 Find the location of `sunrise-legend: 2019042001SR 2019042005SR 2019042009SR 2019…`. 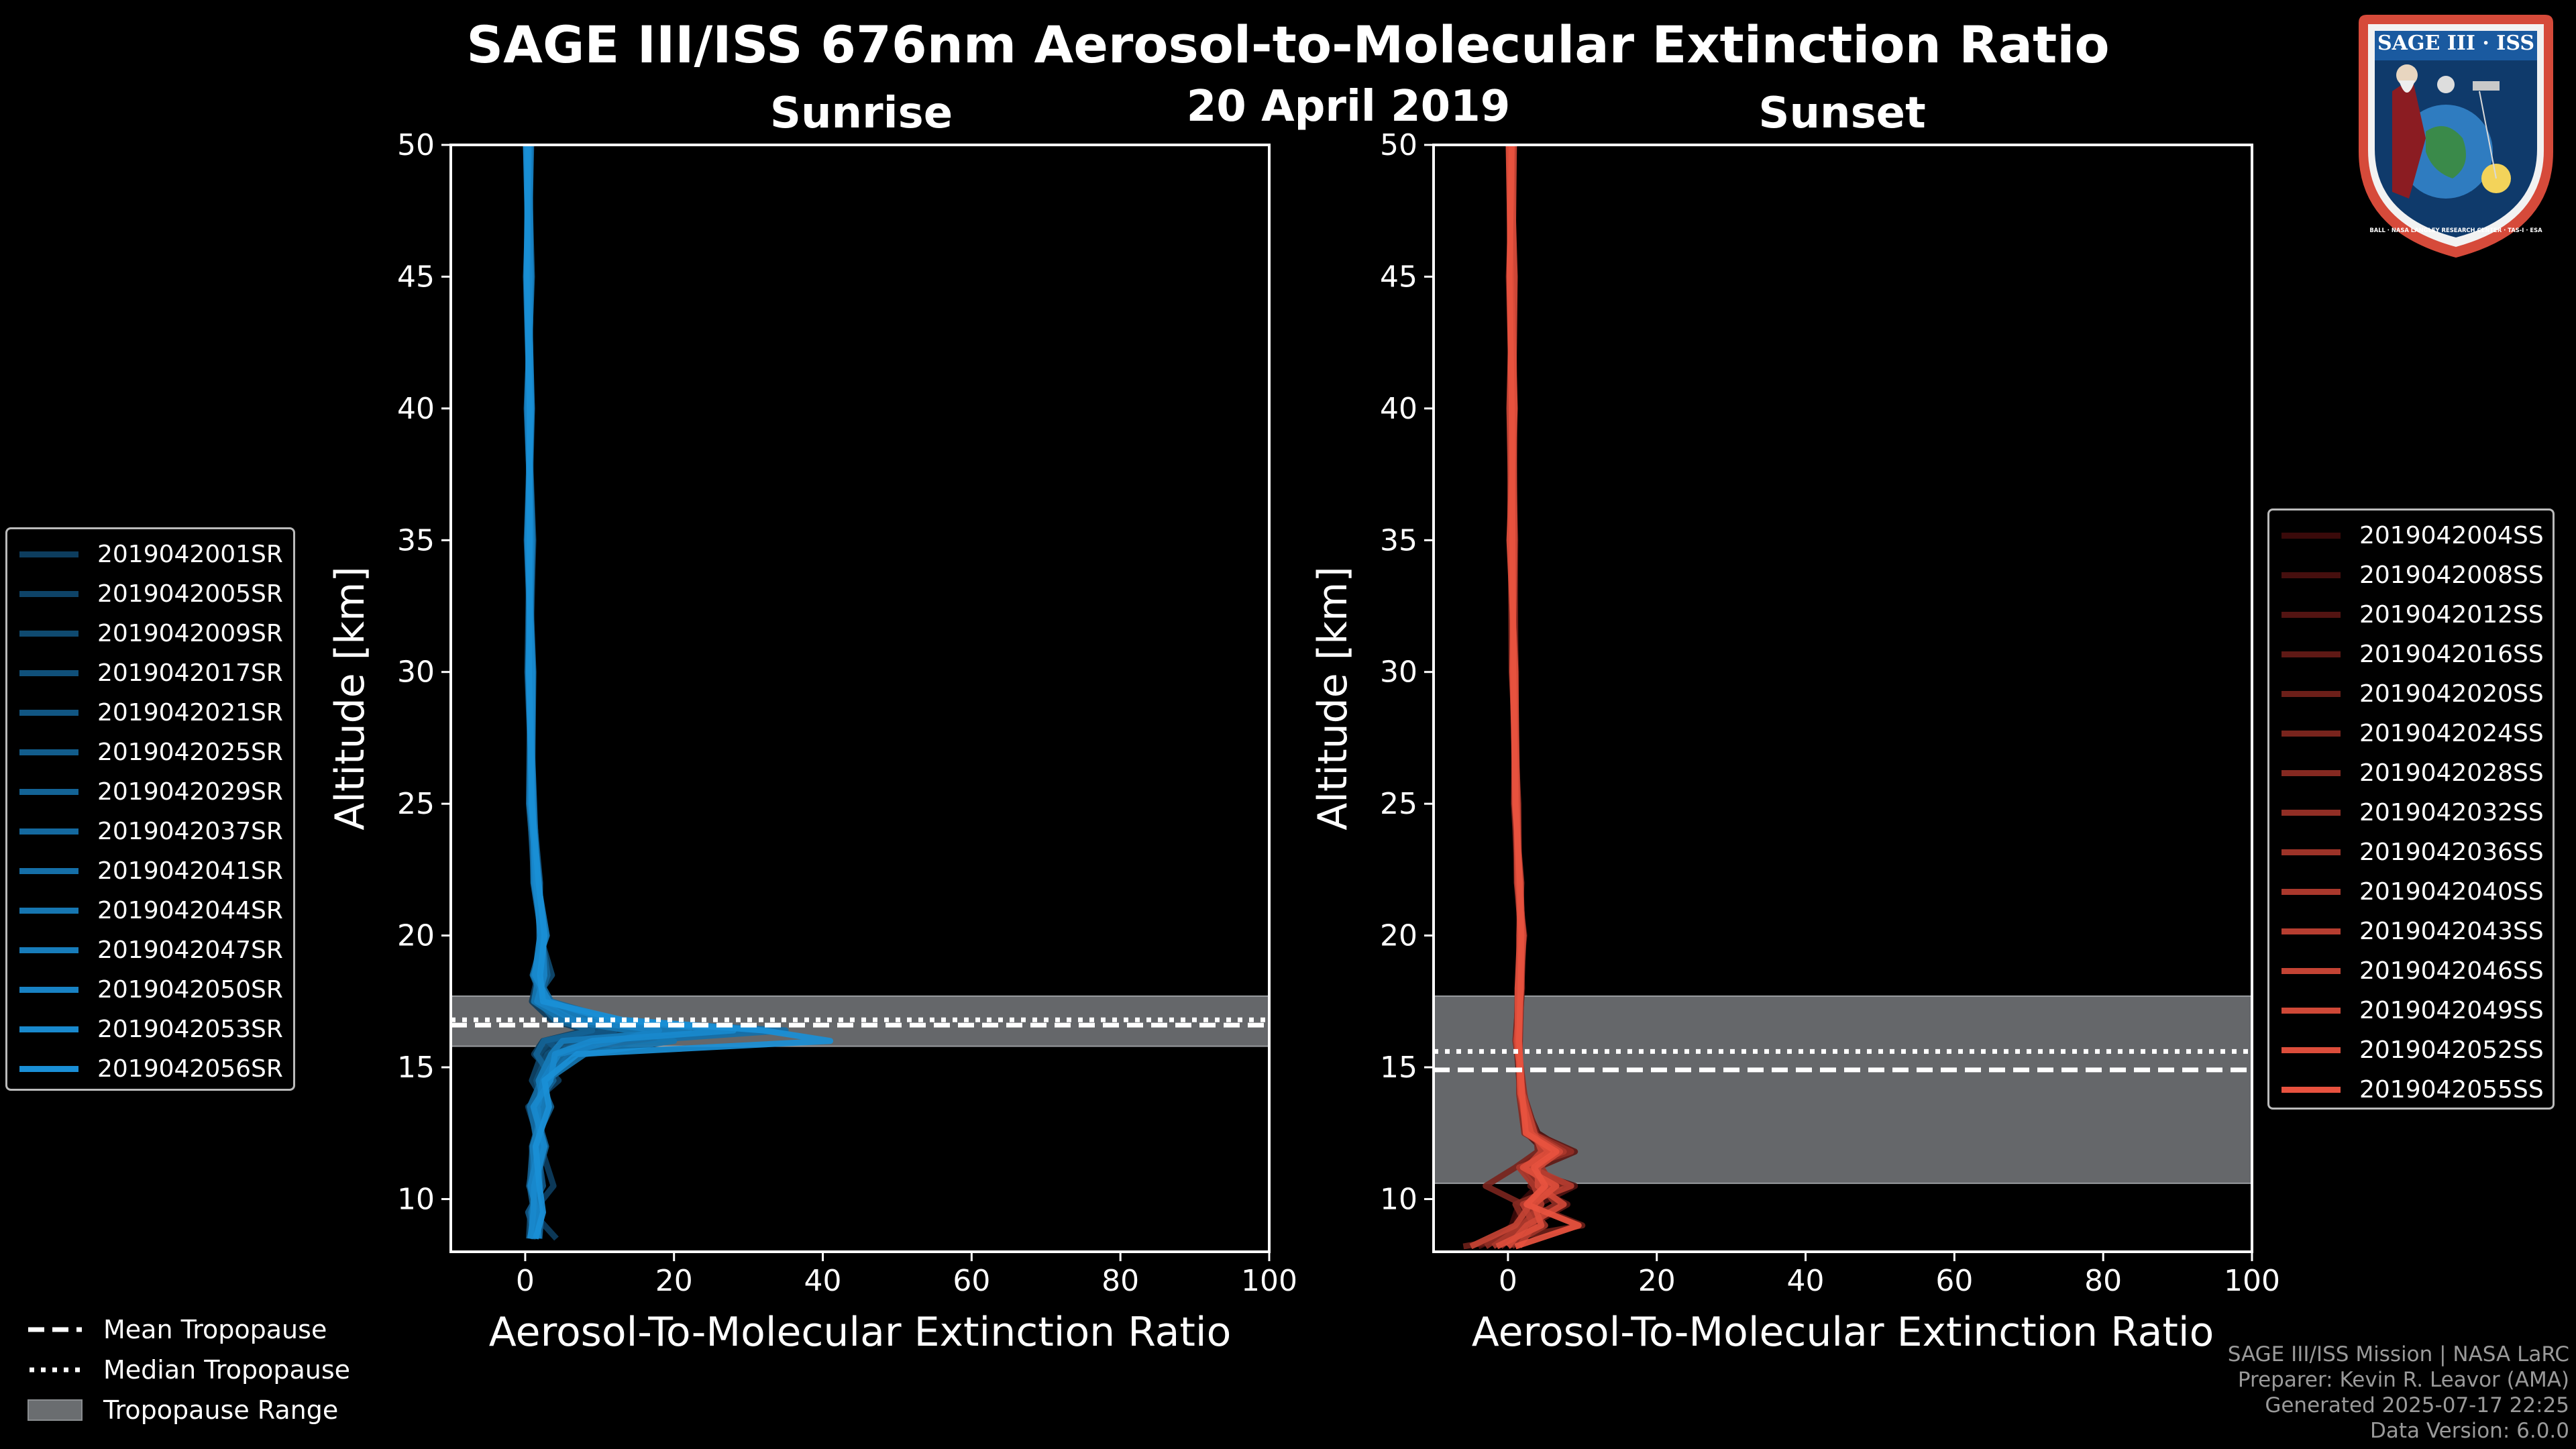

sunrise-legend: 2019042001SR 2019042005SR 2019042009SR 2019… is located at coordinates (150, 809).